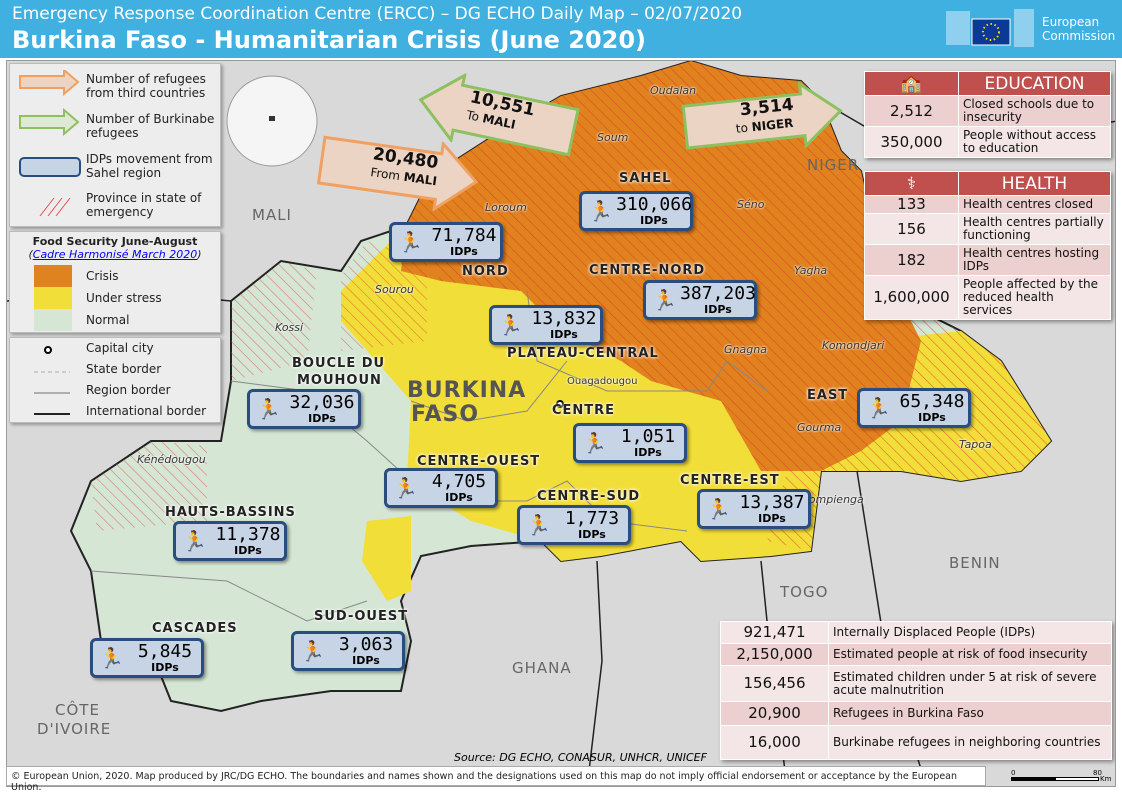 The width and height of the screenshot is (1122, 793). I want to click on region-label: SUD-OUEST, so click(361, 616).